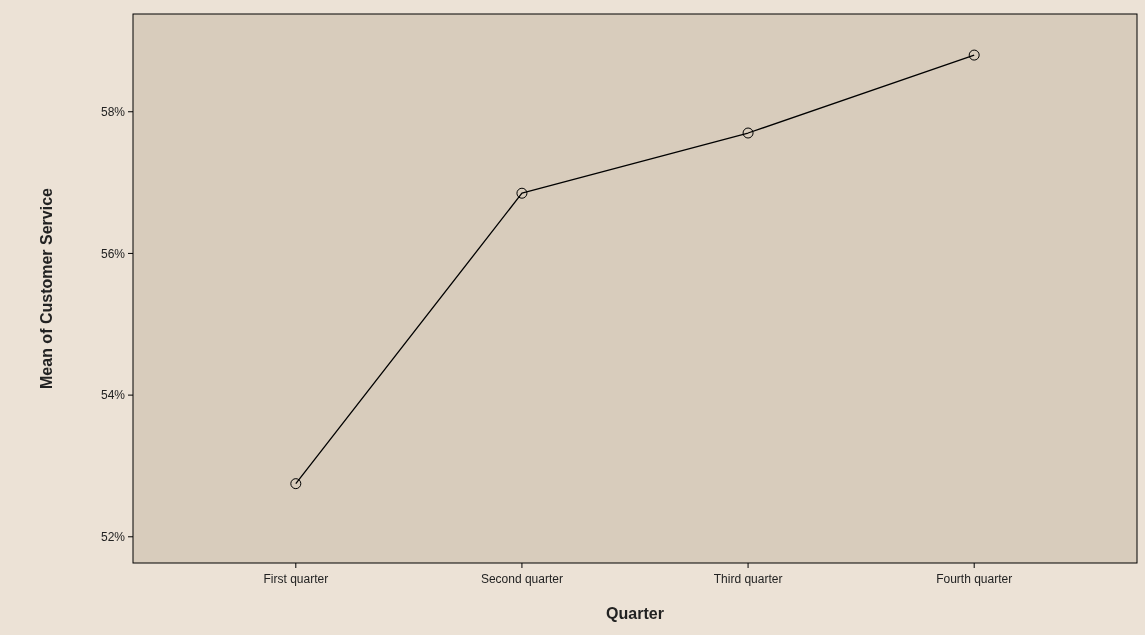 Image resolution: width=1145 pixels, height=635 pixels. I want to click on x-tick-label: Third quarter, so click(748, 579).